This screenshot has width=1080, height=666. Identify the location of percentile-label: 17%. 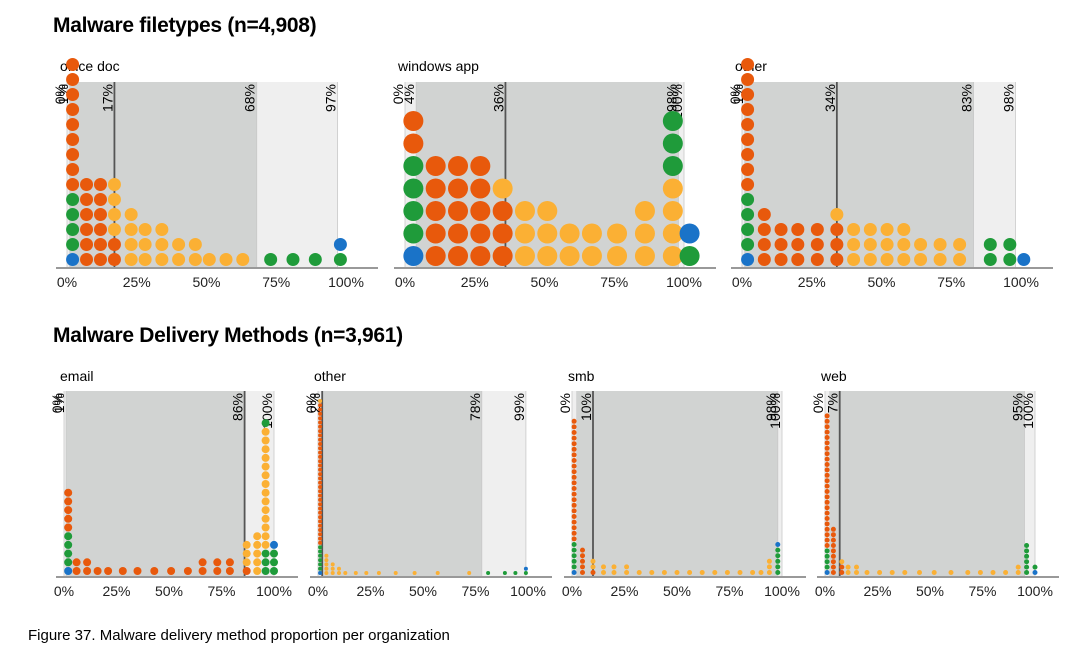
(107, 98).